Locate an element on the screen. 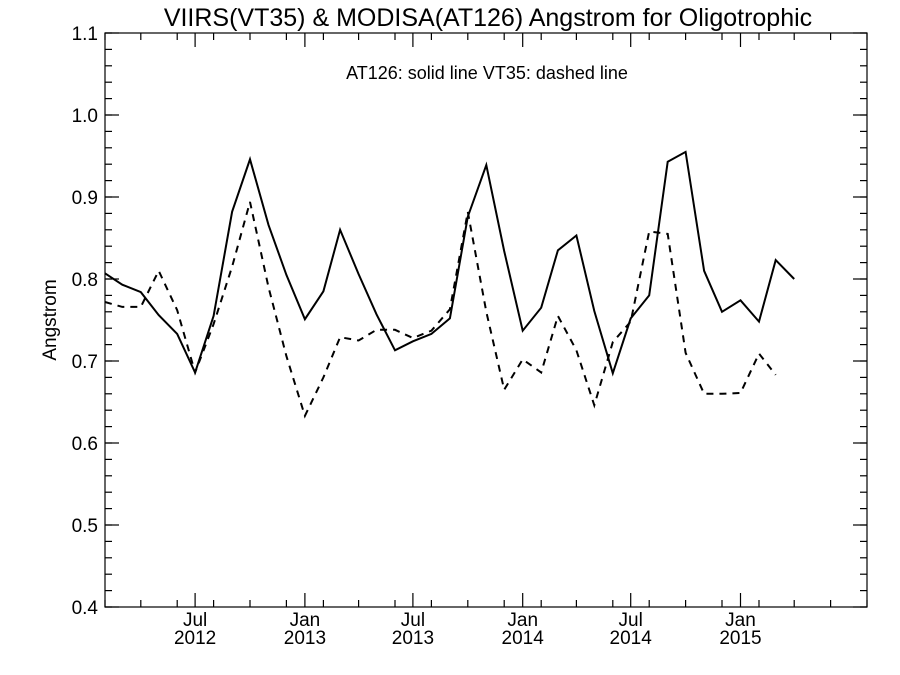  series-annotation: AT126: solid line VT35: dashed line is located at coordinates (487, 73).